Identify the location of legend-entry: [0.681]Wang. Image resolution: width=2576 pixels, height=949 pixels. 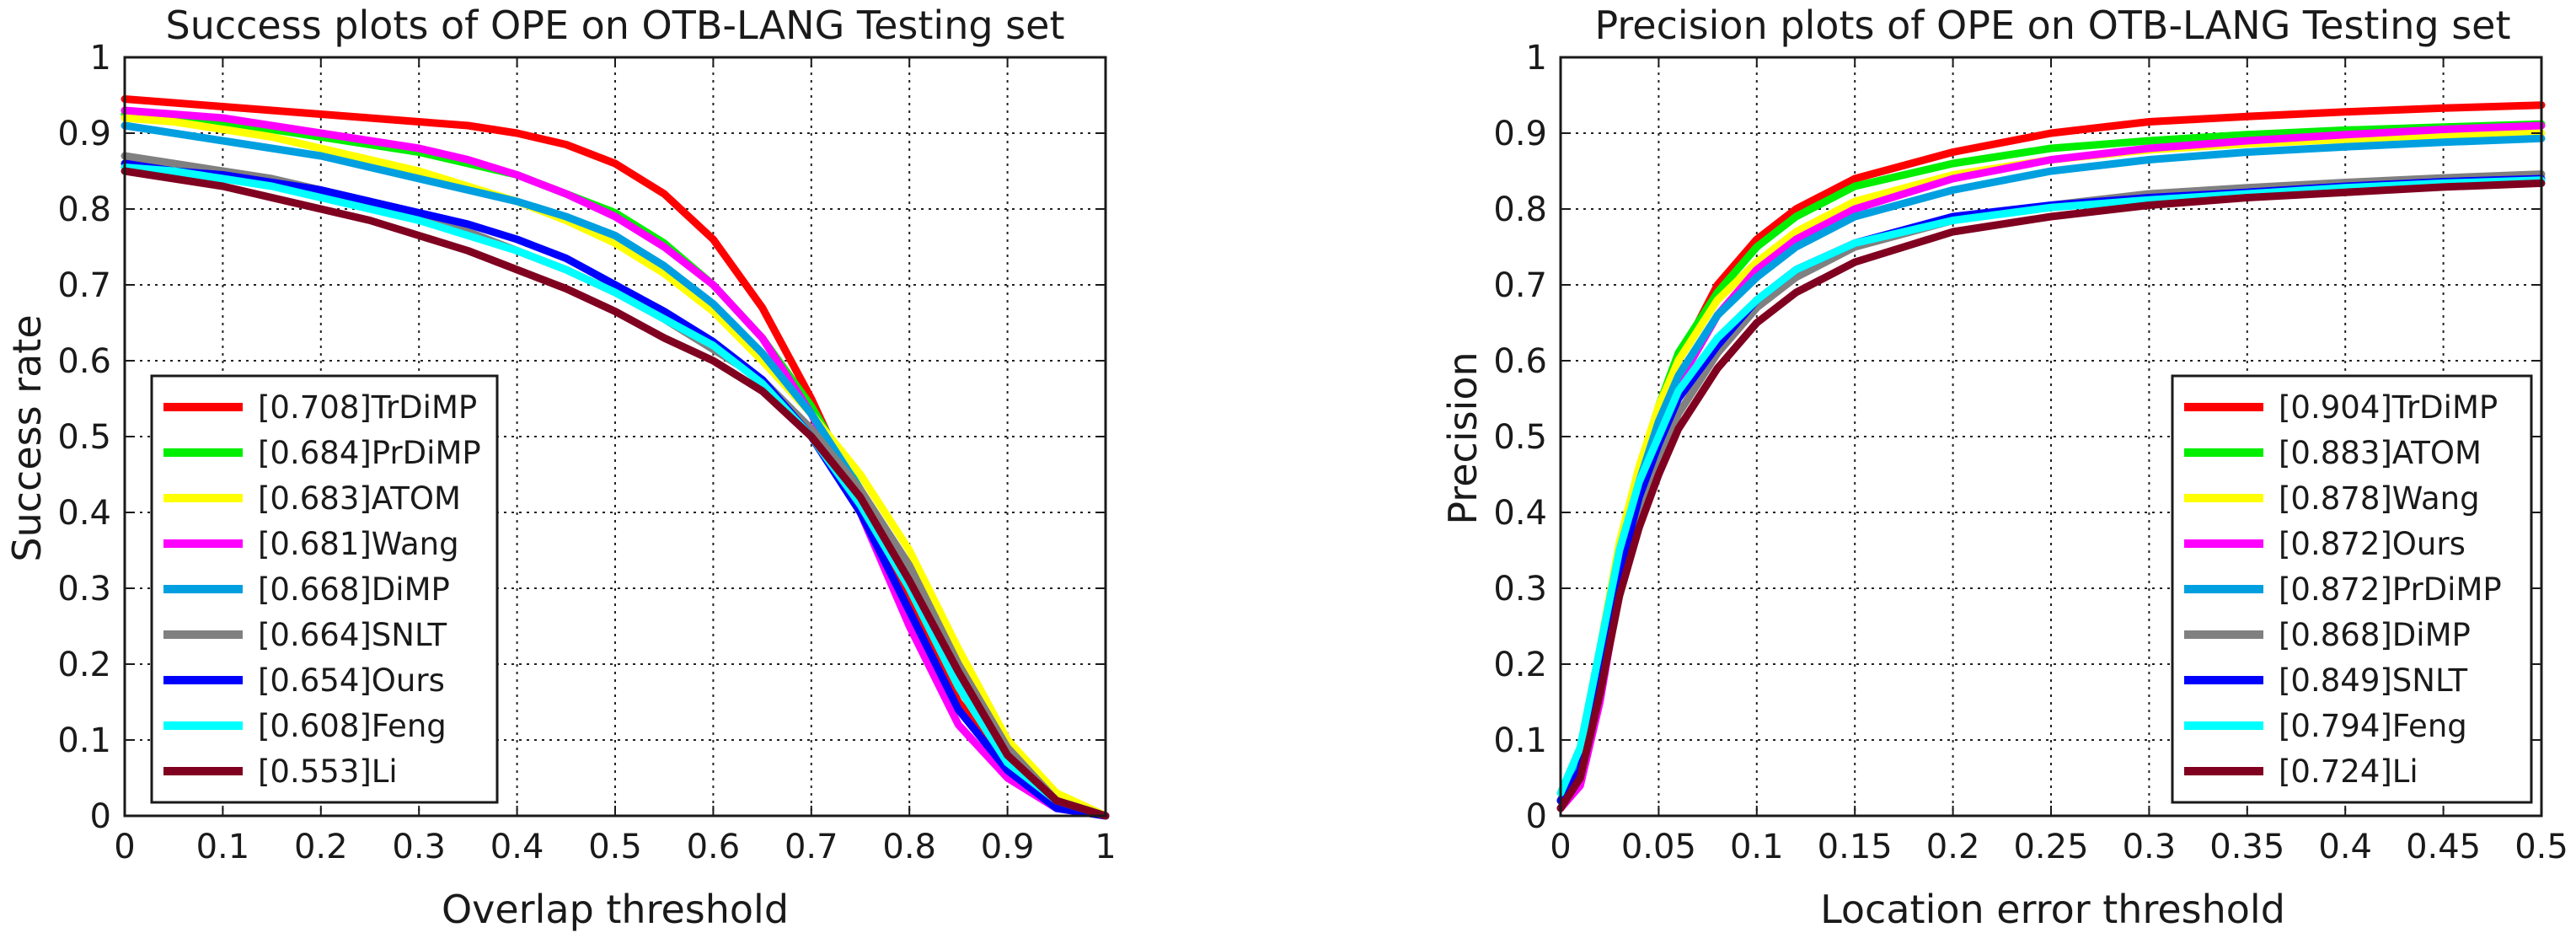
(358, 544).